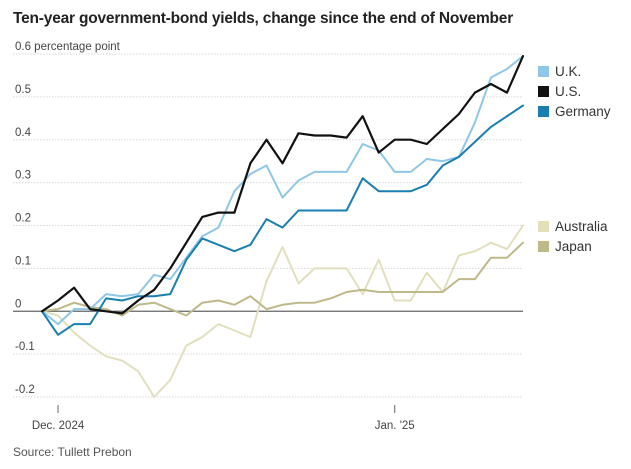 The width and height of the screenshot is (631, 469). I want to click on legend-label: Japan, so click(573, 246).